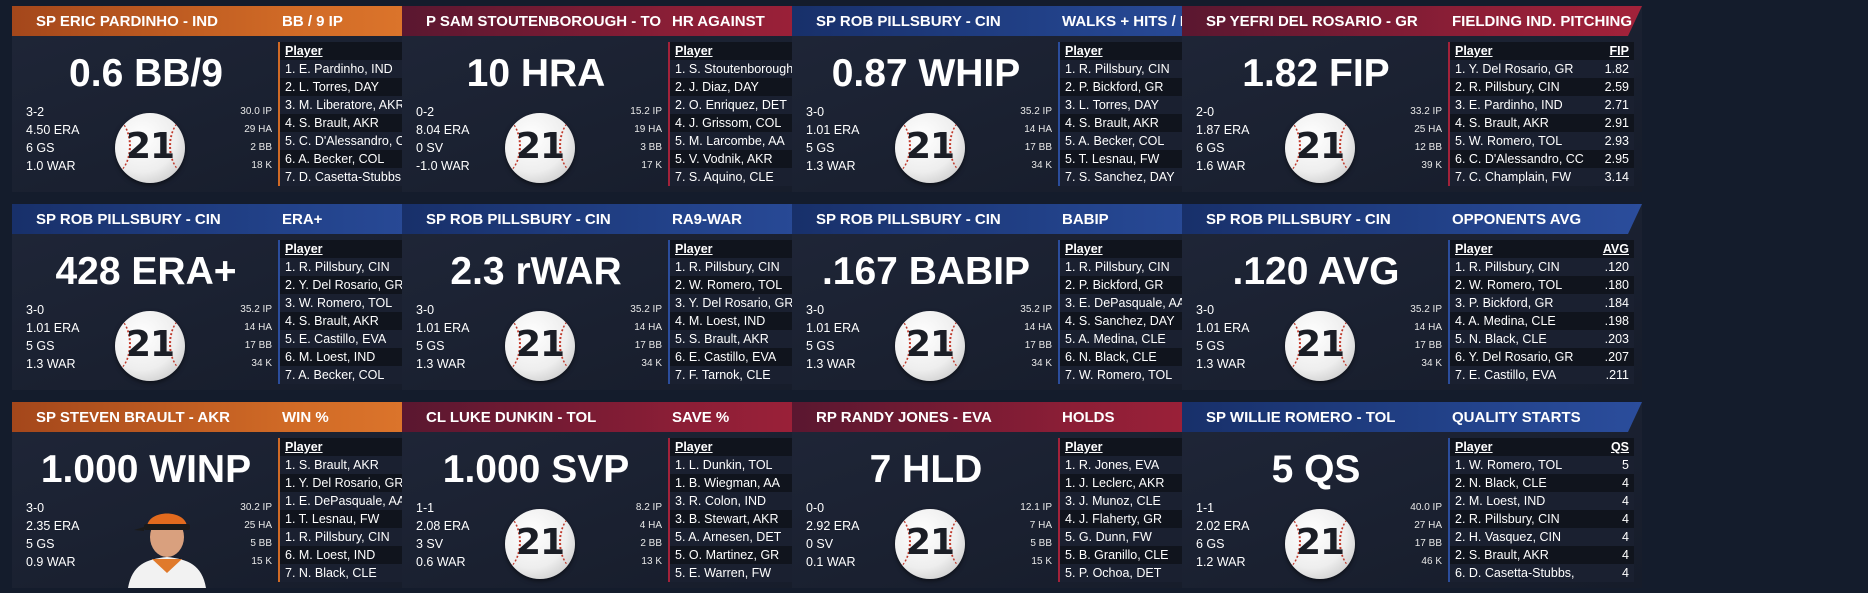 The height and width of the screenshot is (593, 1868). I want to click on summary-line: 14 HA, so click(1038, 129).